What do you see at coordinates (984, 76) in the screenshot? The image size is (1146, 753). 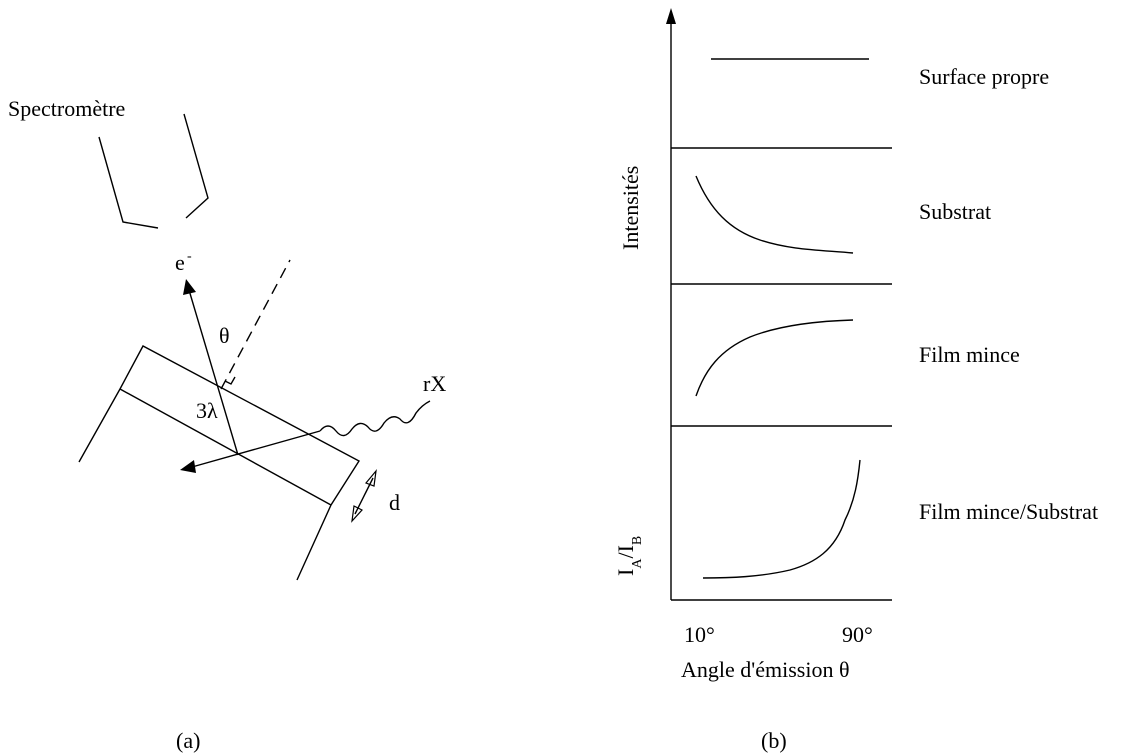 I see `row-label-surface-propre: Surface propre` at bounding box center [984, 76].